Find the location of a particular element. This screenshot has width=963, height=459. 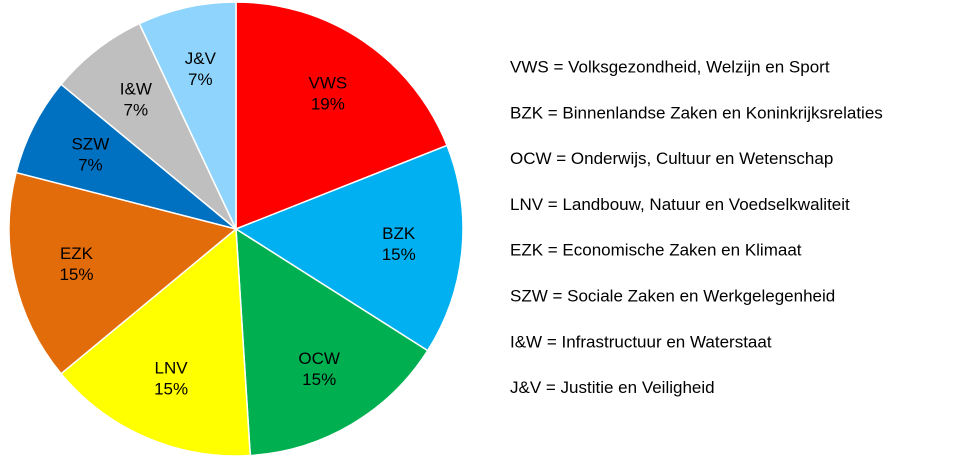

slice-label: VWS is located at coordinates (327, 82).